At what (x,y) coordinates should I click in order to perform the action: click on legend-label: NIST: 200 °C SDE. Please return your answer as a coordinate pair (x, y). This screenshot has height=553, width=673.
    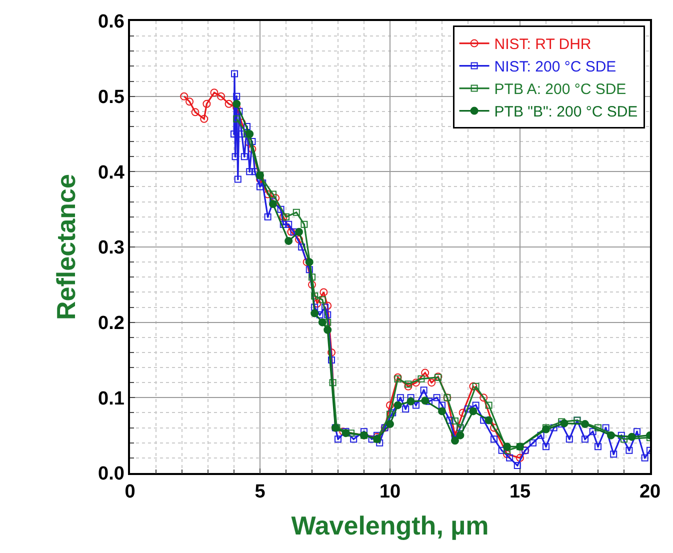
    Looking at the image, I should click on (555, 67).